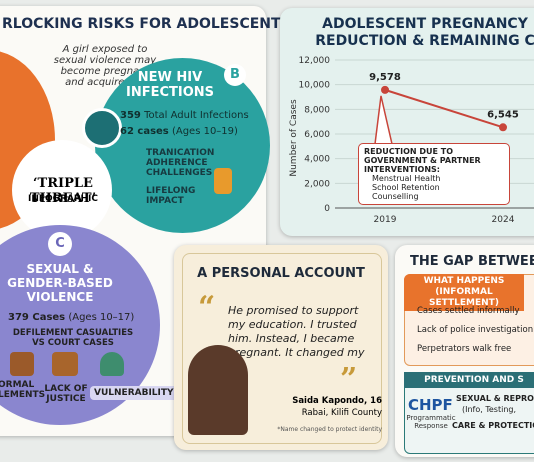  Describe the element at coordinates (406, 178) in the screenshot. I see `annotation-item: Menstrual Health` at that location.